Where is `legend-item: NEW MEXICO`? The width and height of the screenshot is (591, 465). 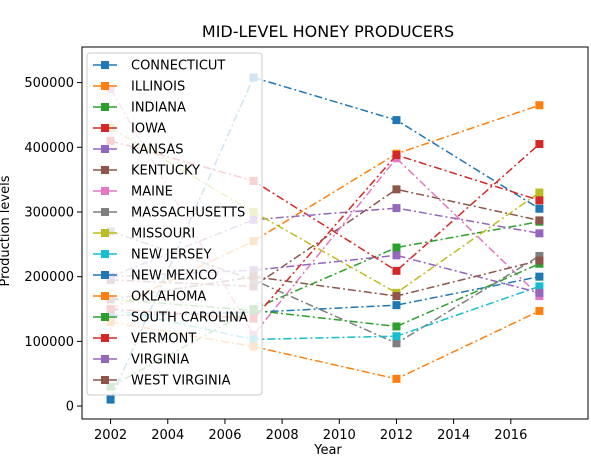 legend-item: NEW MEXICO is located at coordinates (155, 276).